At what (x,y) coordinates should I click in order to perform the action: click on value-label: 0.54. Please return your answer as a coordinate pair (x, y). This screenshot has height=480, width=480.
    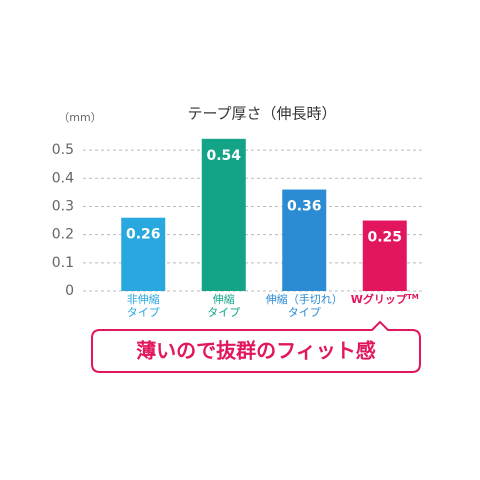
    Looking at the image, I should click on (223, 156).